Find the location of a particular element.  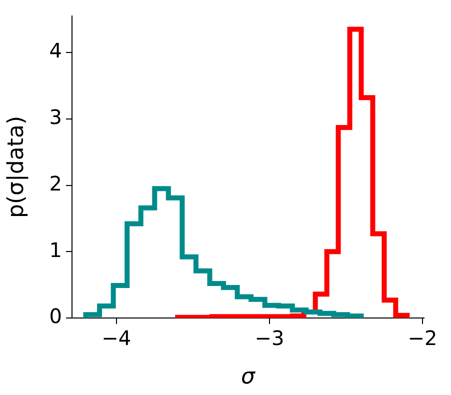

y-tick-label: 4 is located at coordinates (55, 50).